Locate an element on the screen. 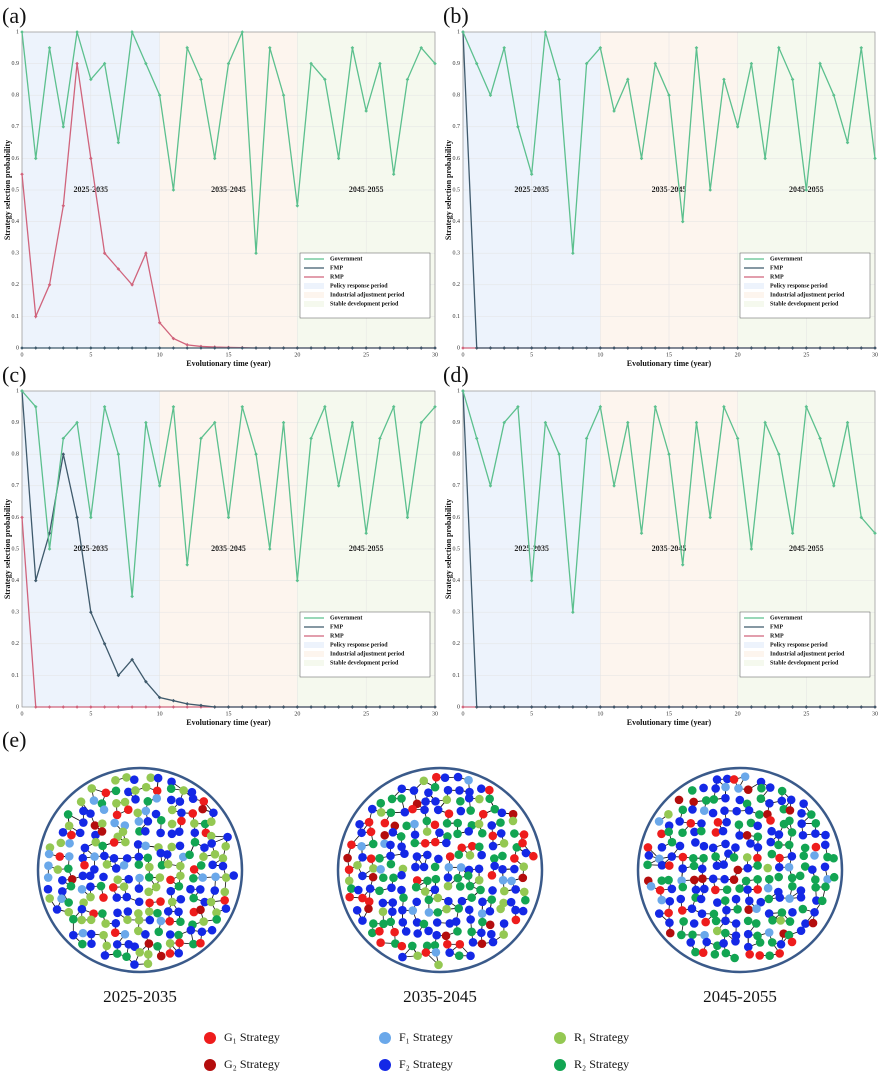 Image resolution: width=880 pixels, height=1078 pixels. y-tick-label: 0.4 is located at coordinates (16, 581).